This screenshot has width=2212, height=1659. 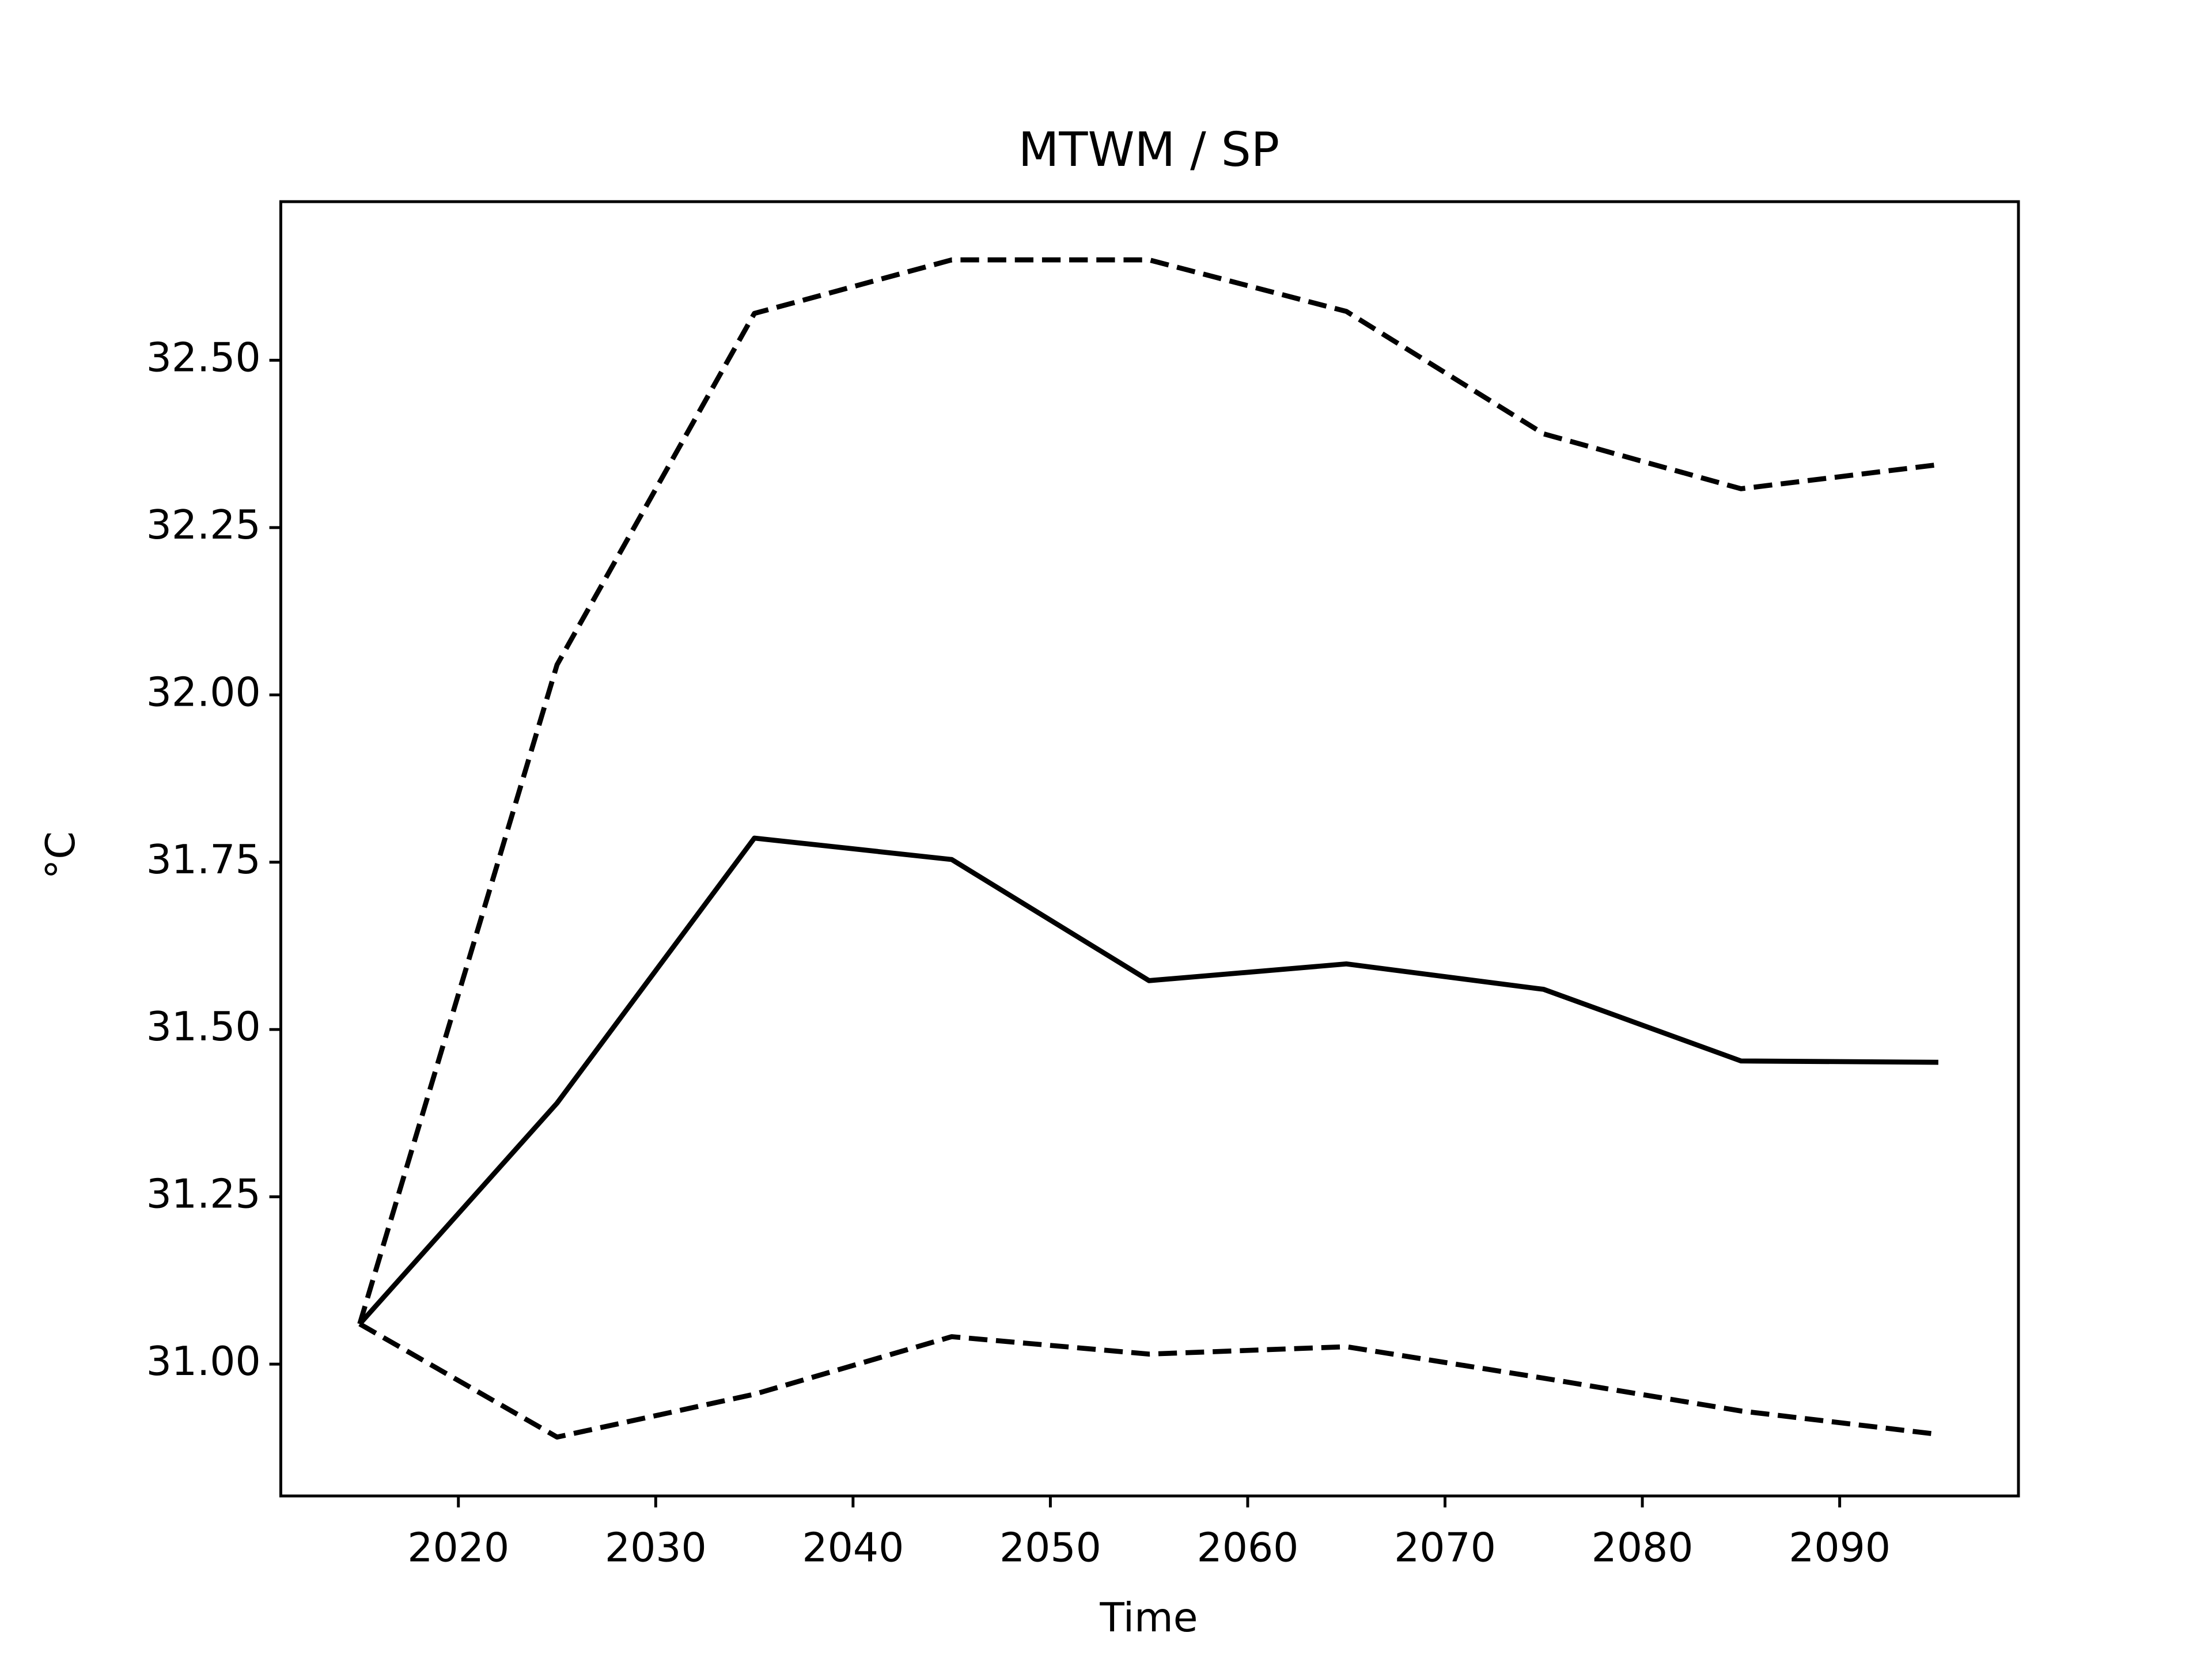 What do you see at coordinates (203, 859) in the screenshot?
I see `y-tick-label: 31.75` at bounding box center [203, 859].